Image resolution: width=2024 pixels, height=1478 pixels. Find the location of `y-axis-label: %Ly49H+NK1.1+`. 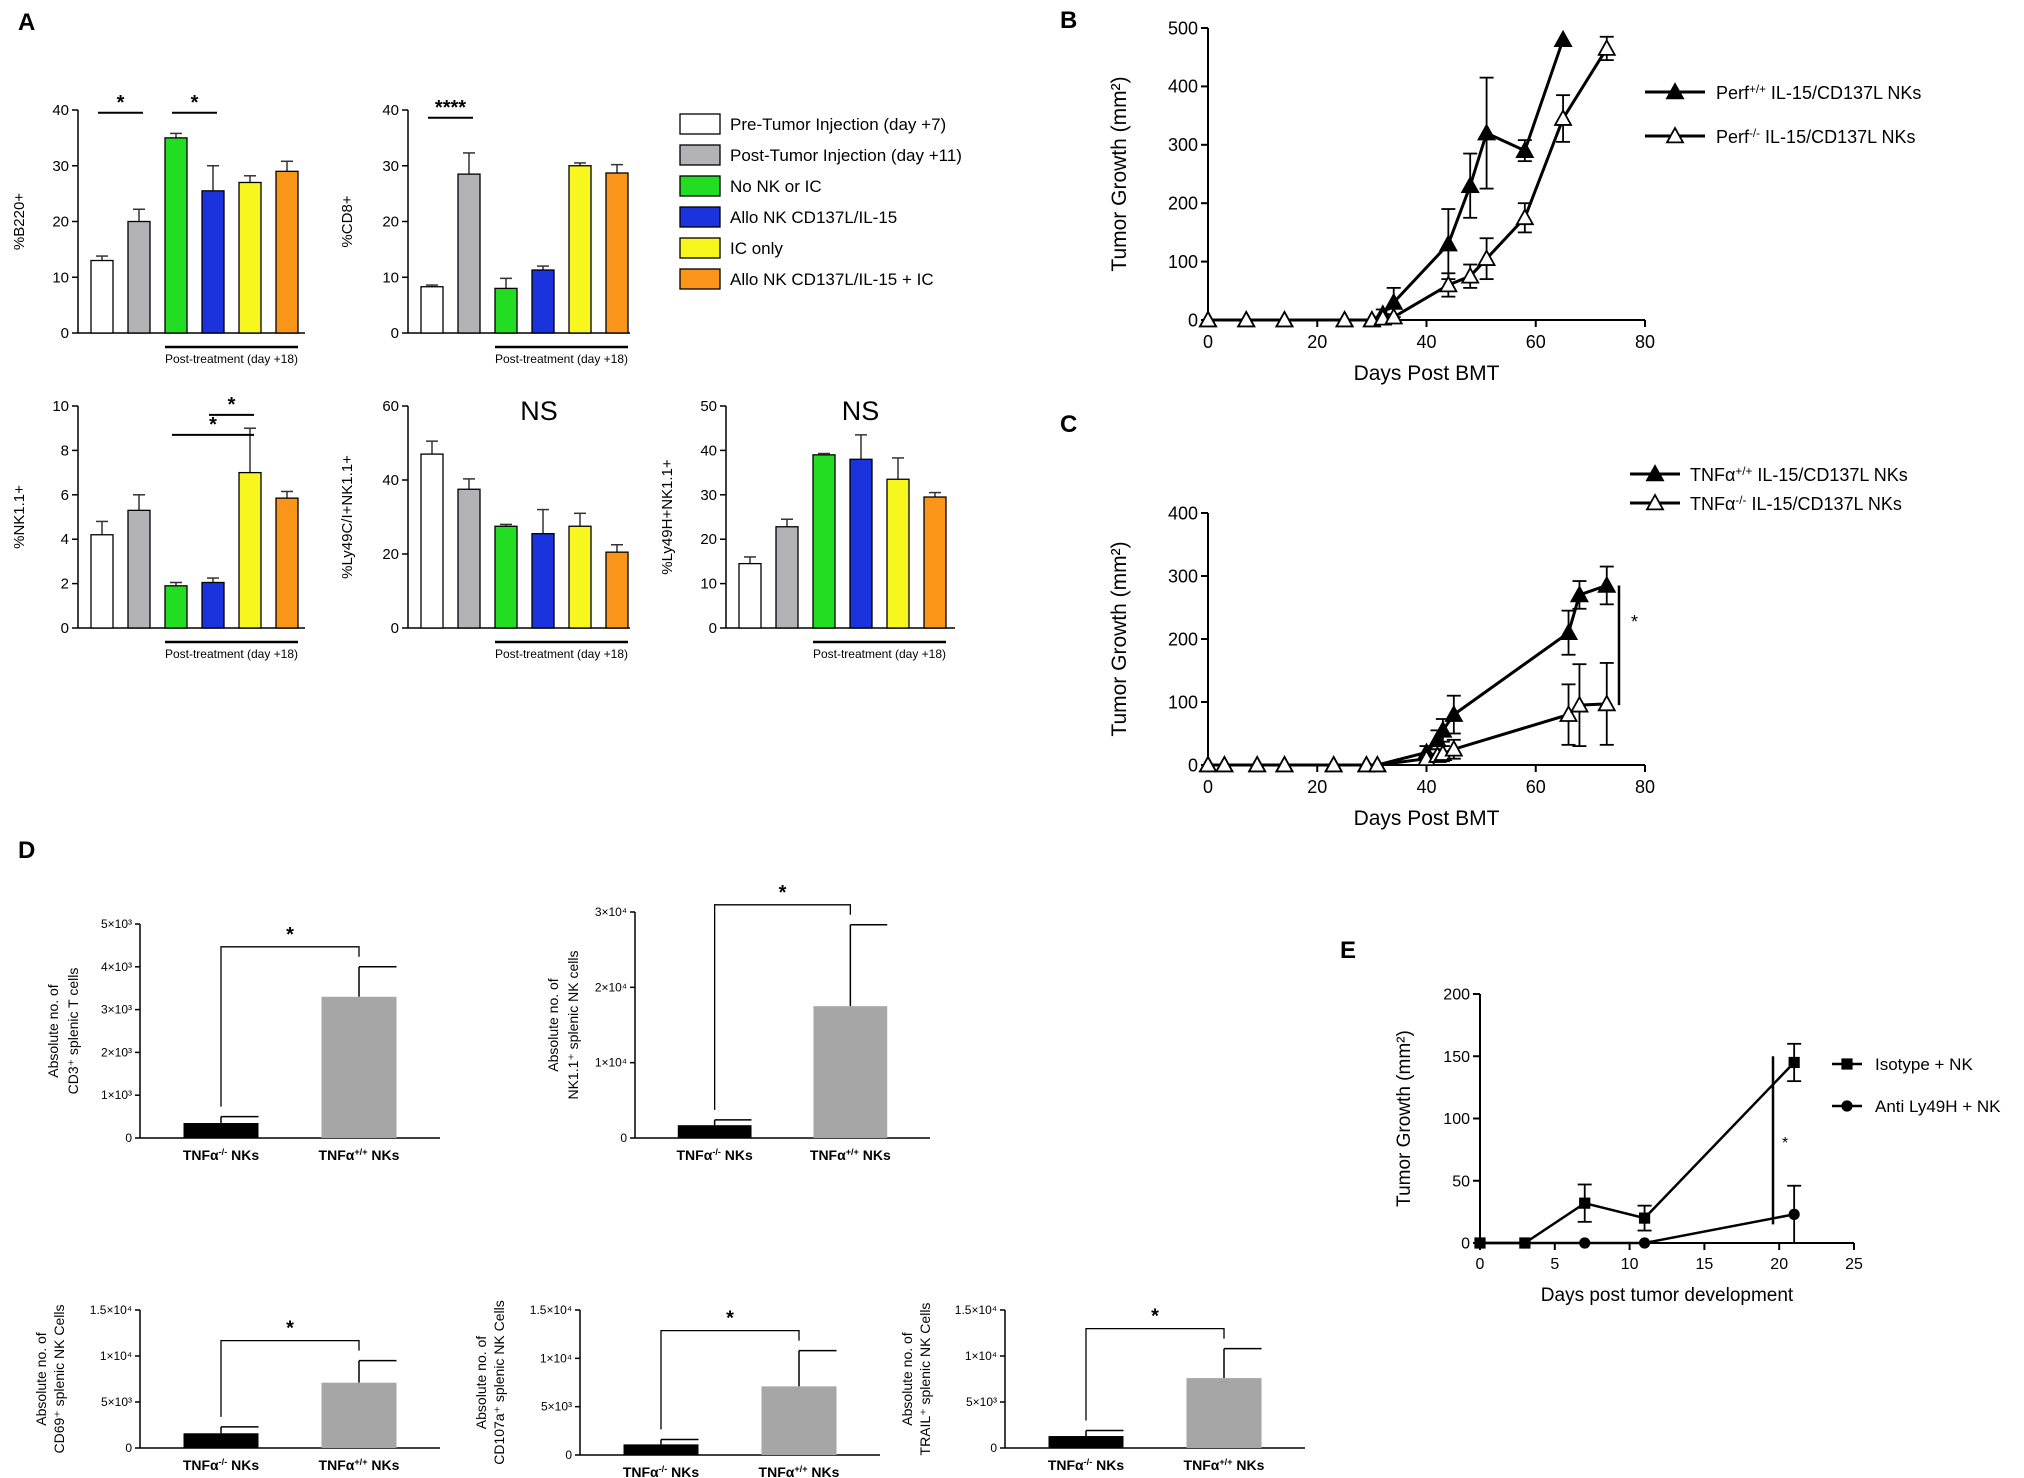

y-axis-label: %Ly49H+NK1.1+ is located at coordinates (667, 517).